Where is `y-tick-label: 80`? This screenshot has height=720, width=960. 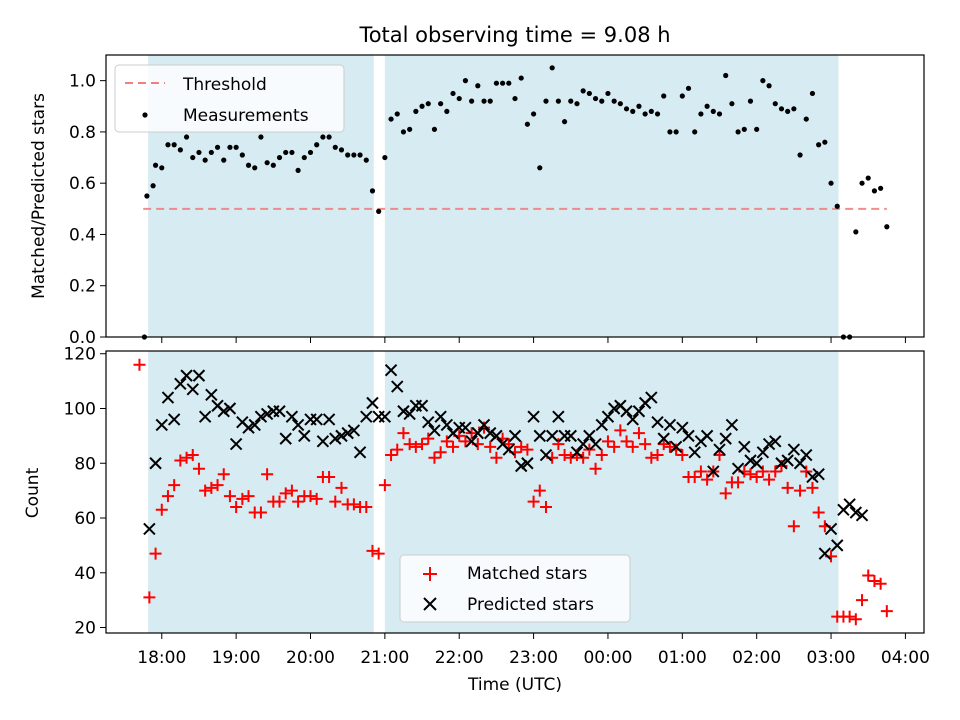
y-tick-label: 80 is located at coordinates (85, 464).